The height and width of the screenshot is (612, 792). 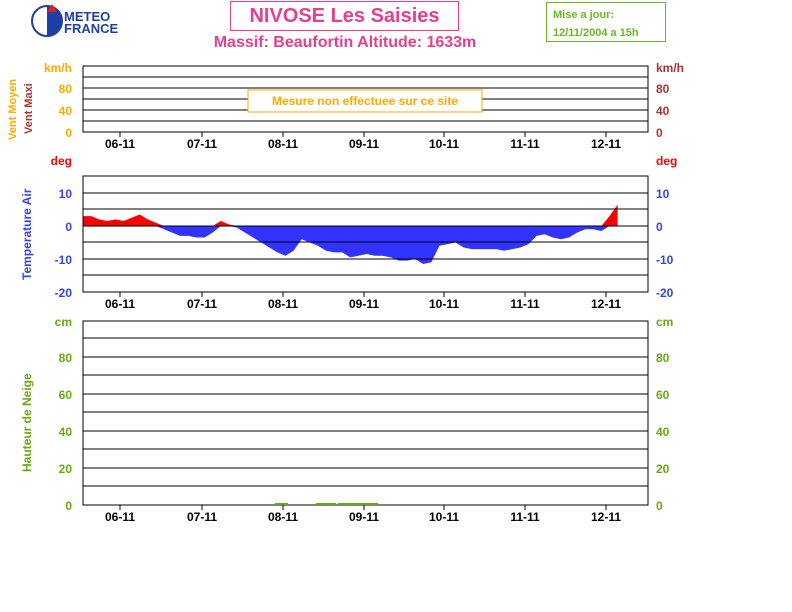 I want to click on wind-ytick-left: 40, so click(x=66, y=111).